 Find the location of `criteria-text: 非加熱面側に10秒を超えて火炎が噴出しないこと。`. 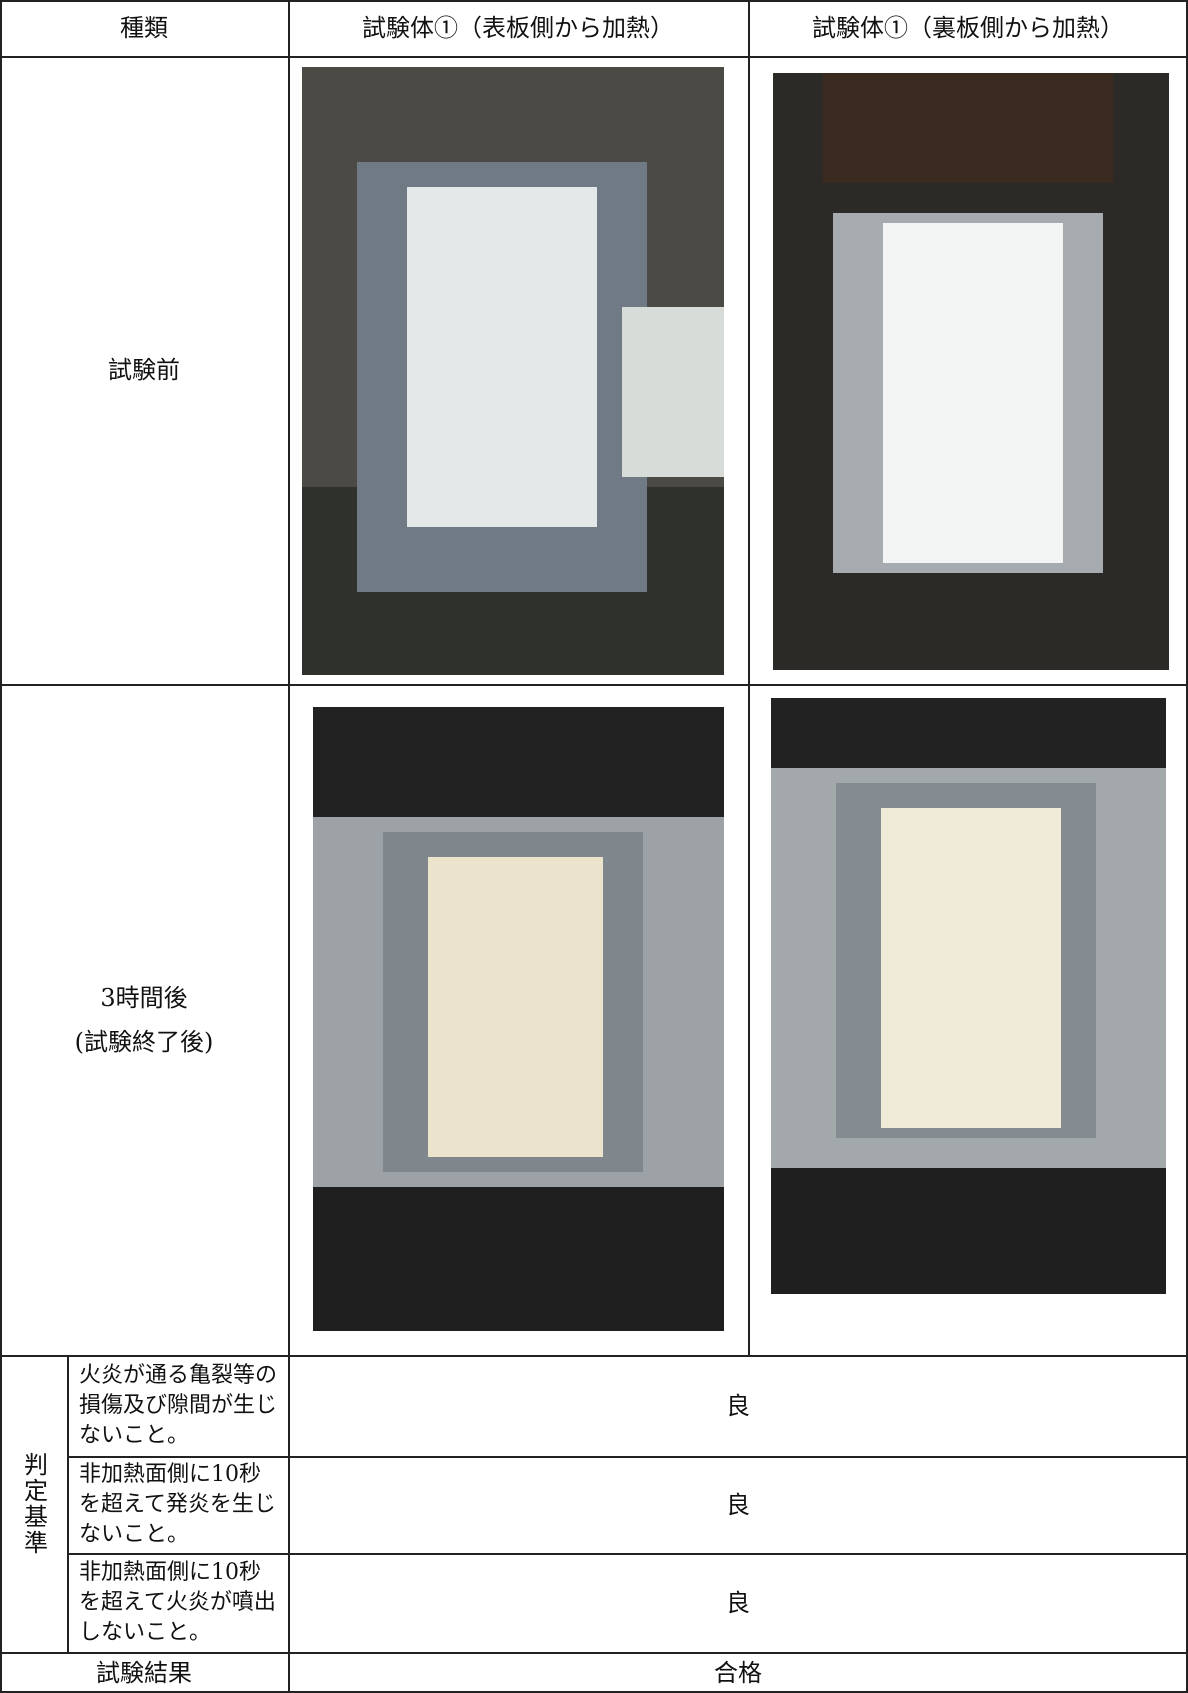

criteria-text: 非加熱面側に10秒を超えて火炎が噴出しないこと。 is located at coordinates (177, 1602).